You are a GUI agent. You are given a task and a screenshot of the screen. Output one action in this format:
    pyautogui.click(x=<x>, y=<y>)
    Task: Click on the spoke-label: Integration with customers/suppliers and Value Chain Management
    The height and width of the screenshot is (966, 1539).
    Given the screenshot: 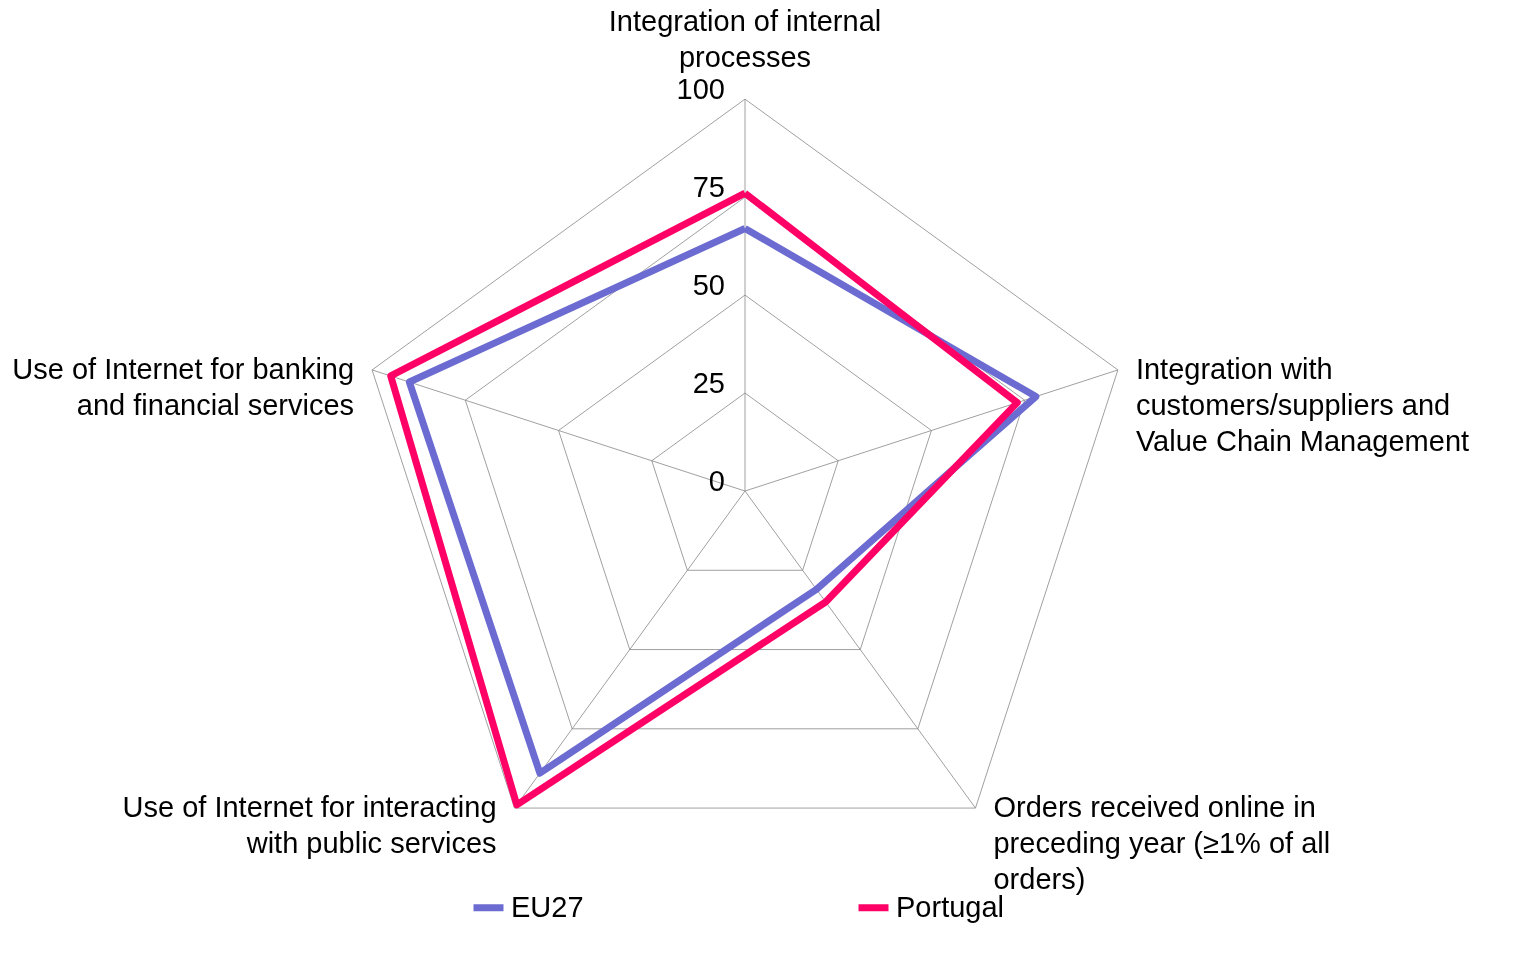 What is the action you would take?
    pyautogui.click(x=1302, y=404)
    